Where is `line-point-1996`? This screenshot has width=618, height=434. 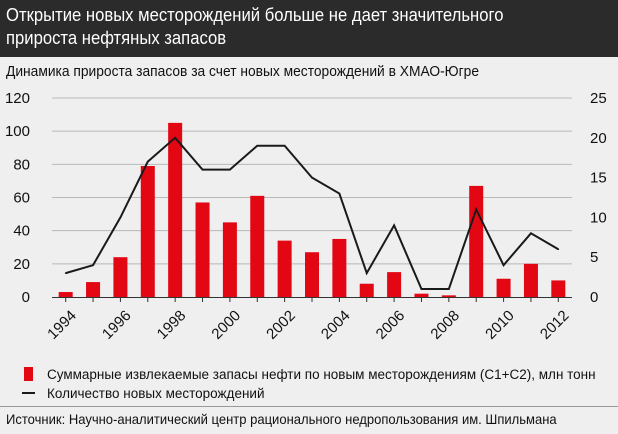
line-point-1996 is located at coordinates (120, 217).